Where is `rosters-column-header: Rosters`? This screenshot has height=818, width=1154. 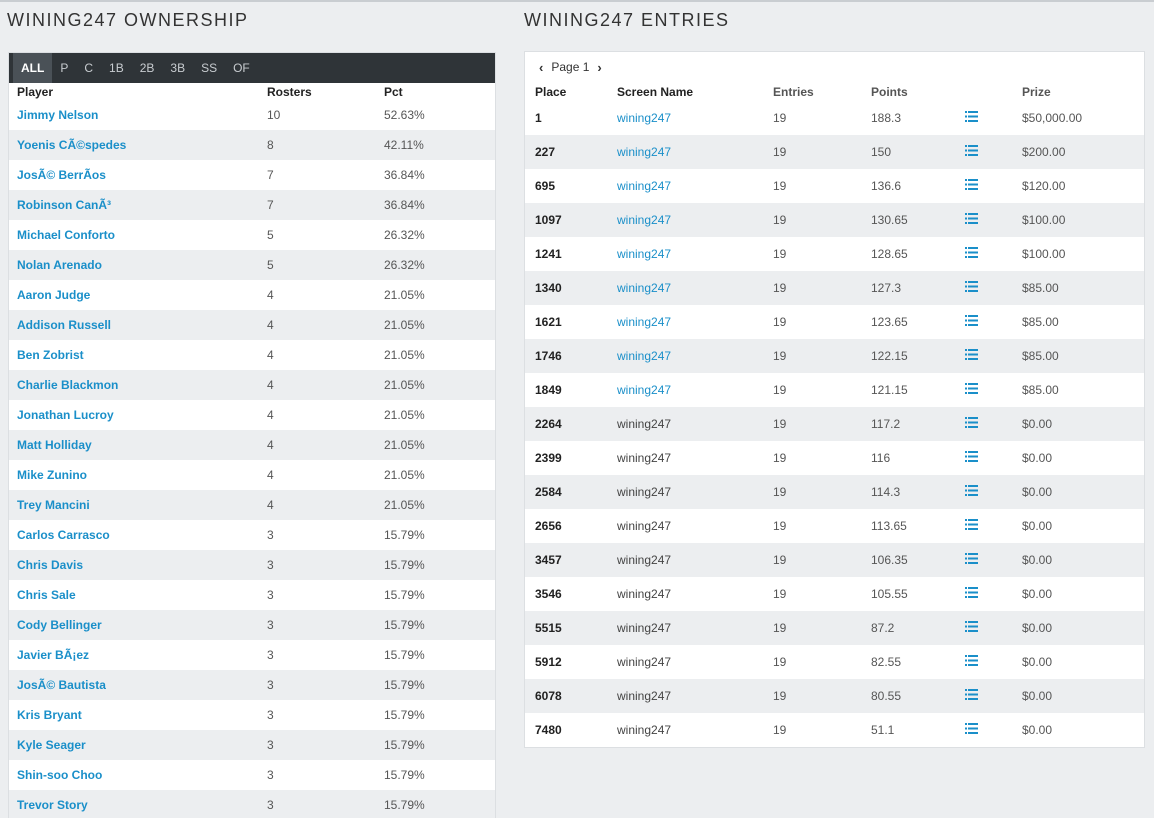
rosters-column-header: Rosters is located at coordinates (289, 91).